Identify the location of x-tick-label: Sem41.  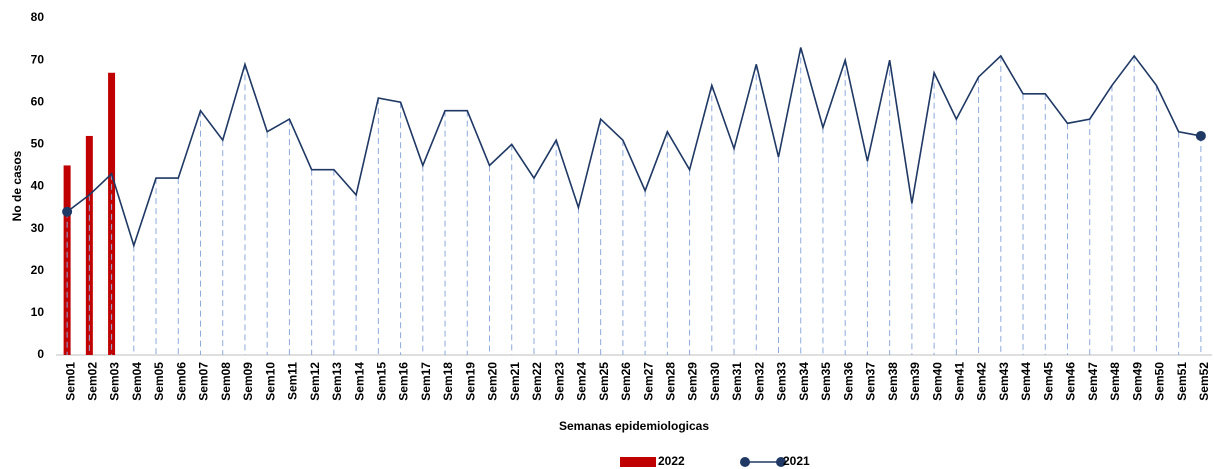
(960, 381).